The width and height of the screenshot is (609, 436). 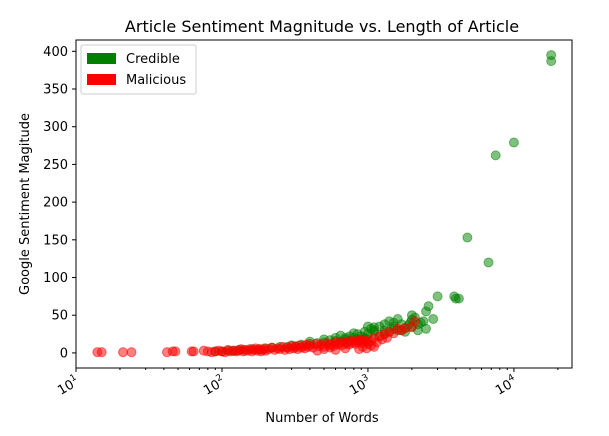 I want to click on y-tick-label: 100, so click(x=55, y=278).